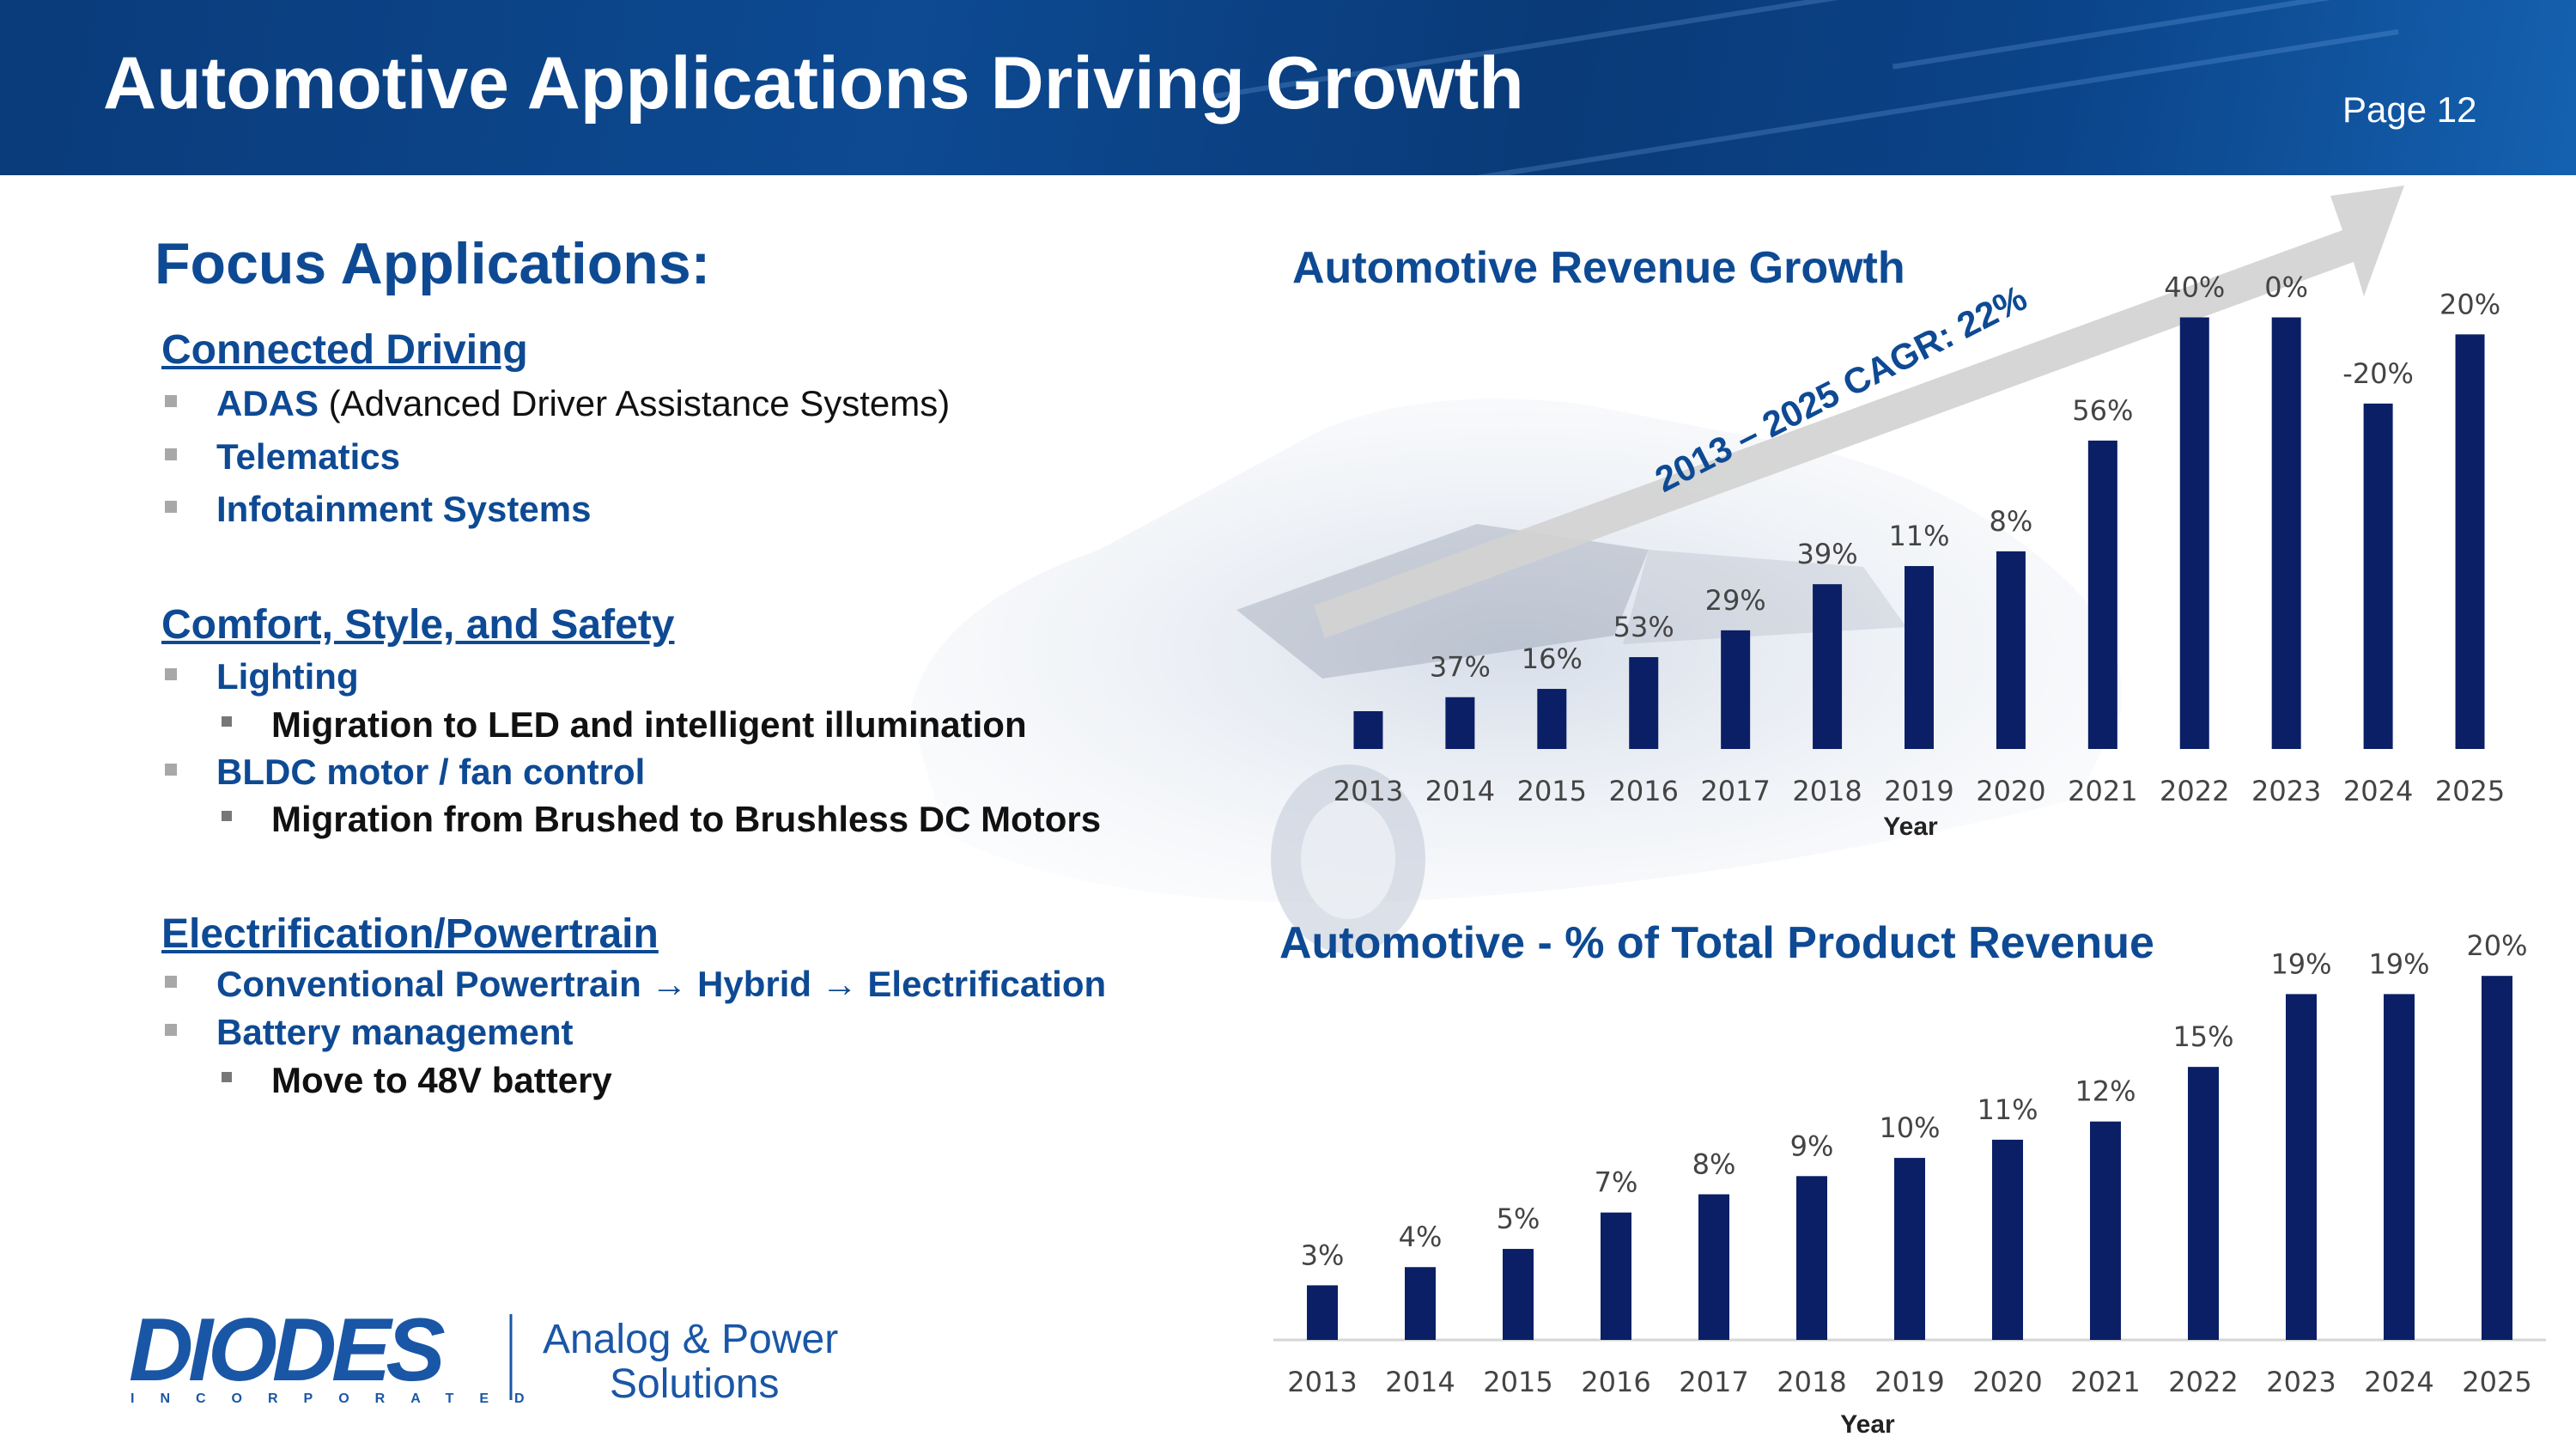 This screenshot has width=2576, height=1449. What do you see at coordinates (378, 509) in the screenshot?
I see `list-item-infotainment: Infotainment Systems` at bounding box center [378, 509].